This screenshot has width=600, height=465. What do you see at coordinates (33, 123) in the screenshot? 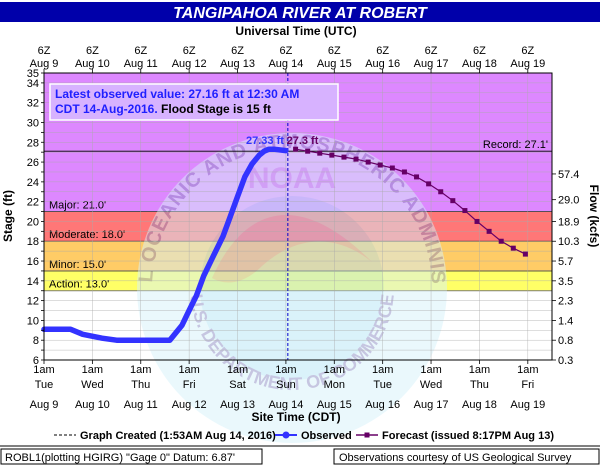
I see `y-tick-label: 30` at bounding box center [33, 123].